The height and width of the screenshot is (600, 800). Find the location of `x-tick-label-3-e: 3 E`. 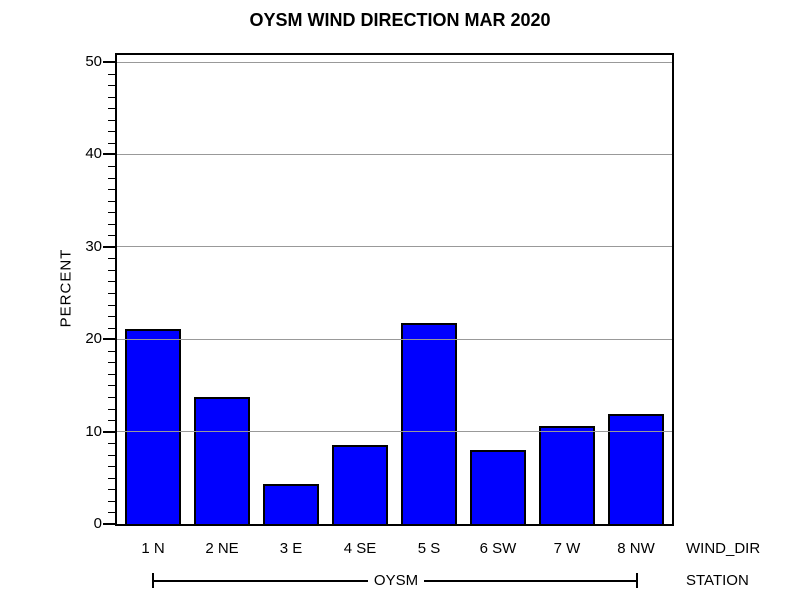

x-tick-label-3-e: 3 E is located at coordinates (291, 548).